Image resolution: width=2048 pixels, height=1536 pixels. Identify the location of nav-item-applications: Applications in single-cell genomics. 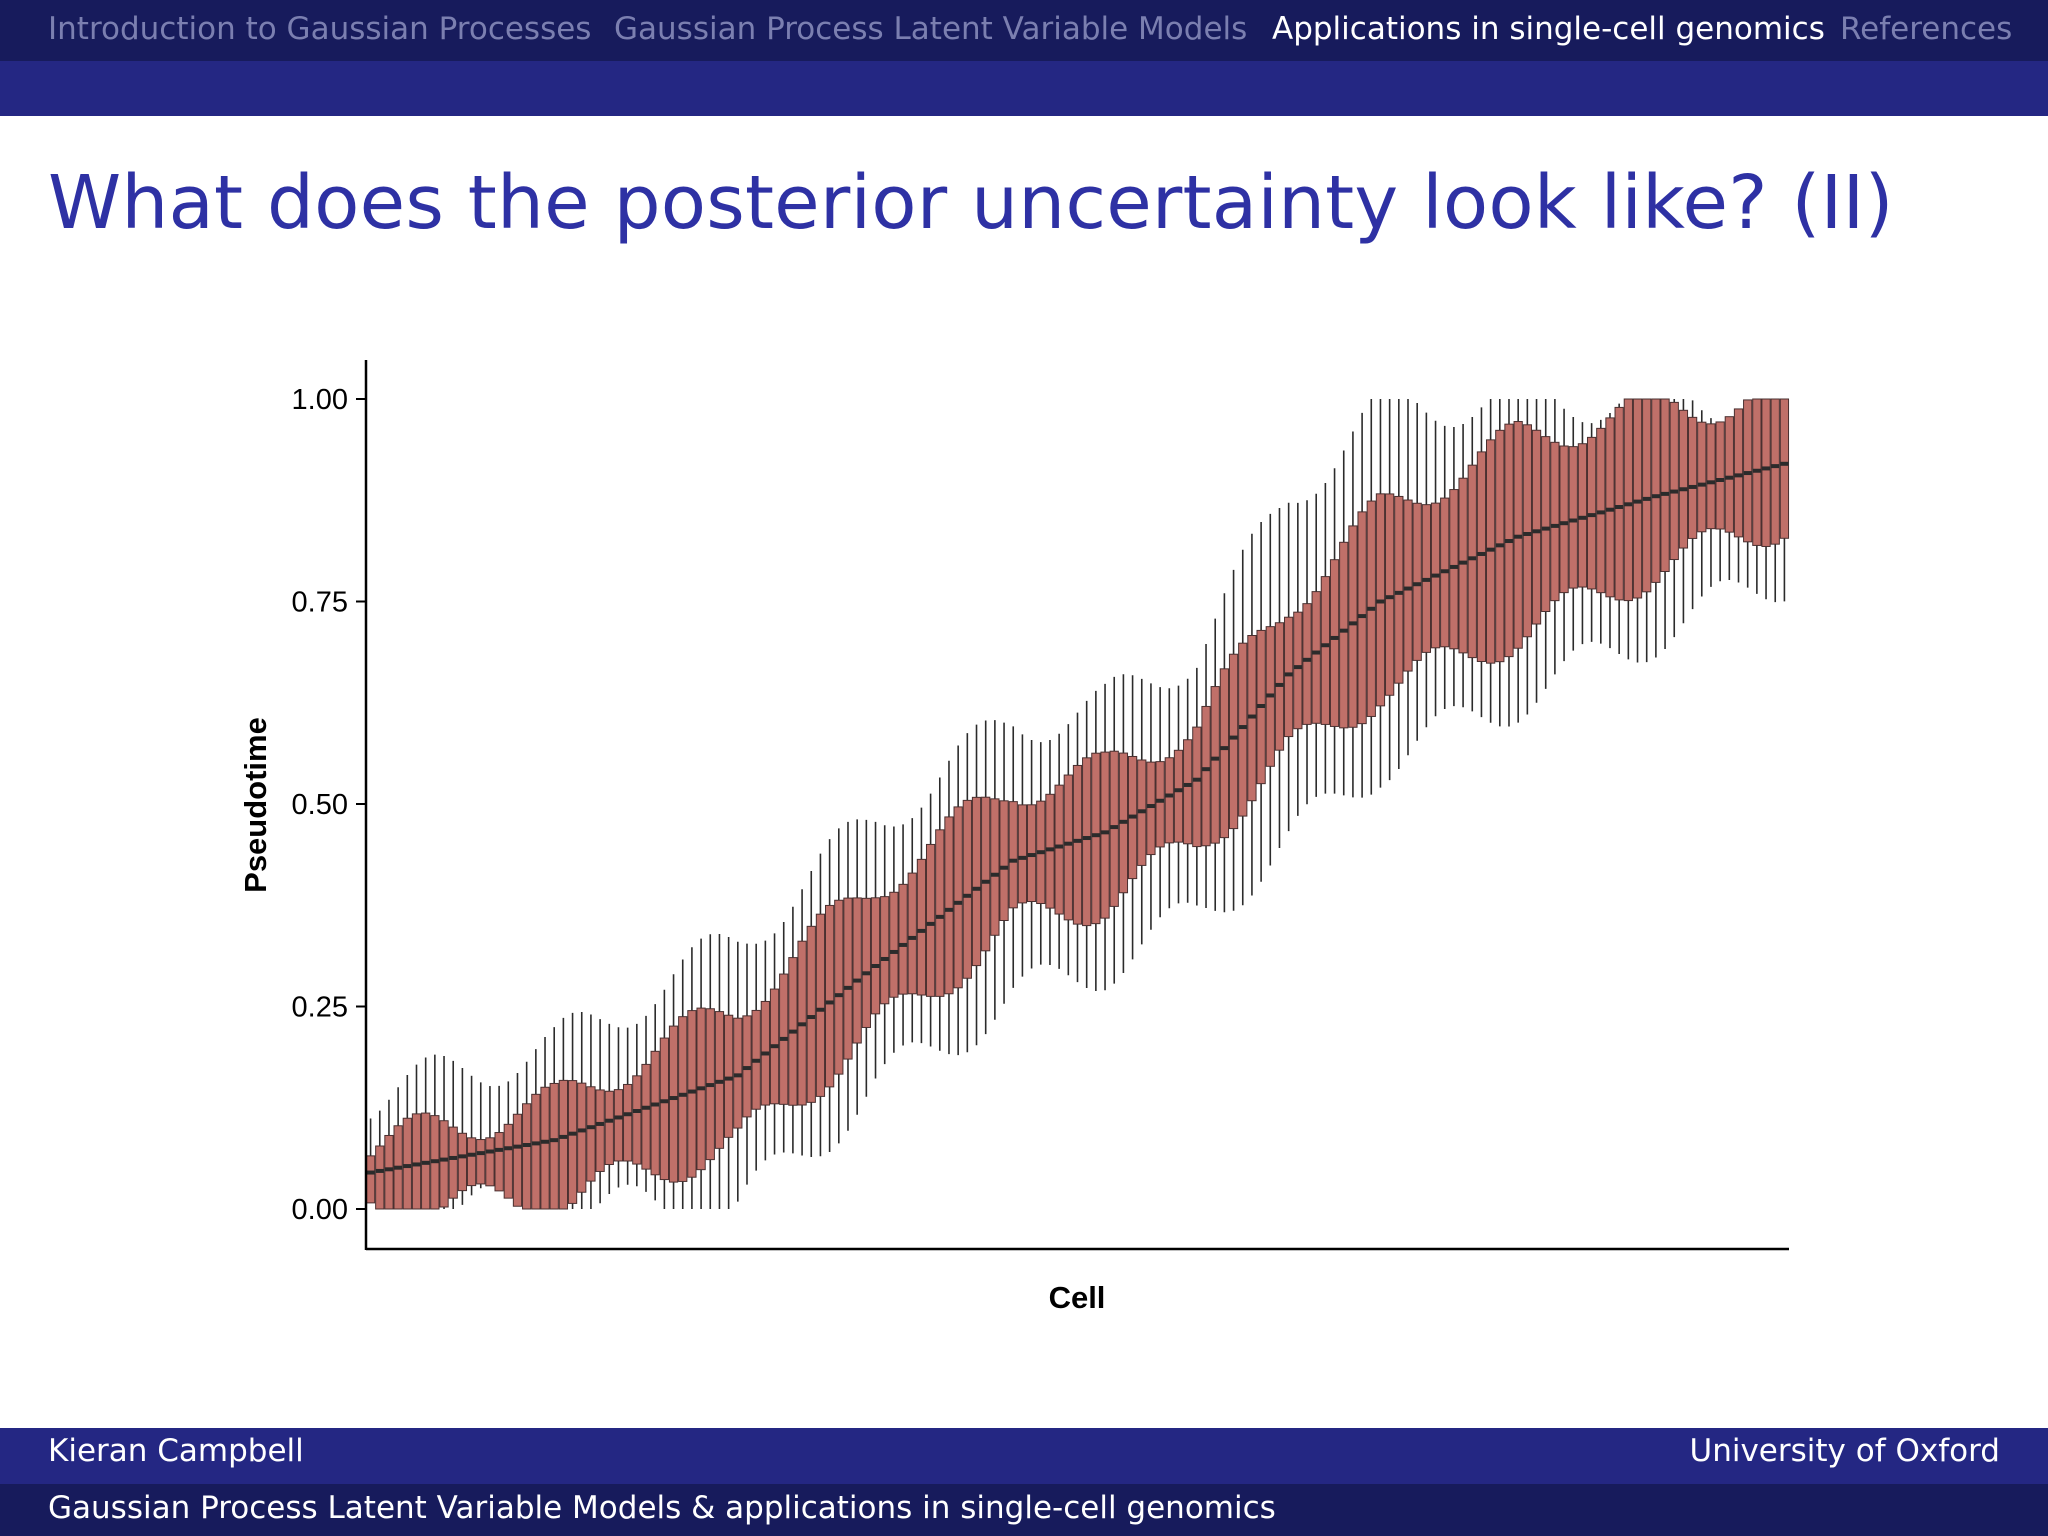
(1548, 29).